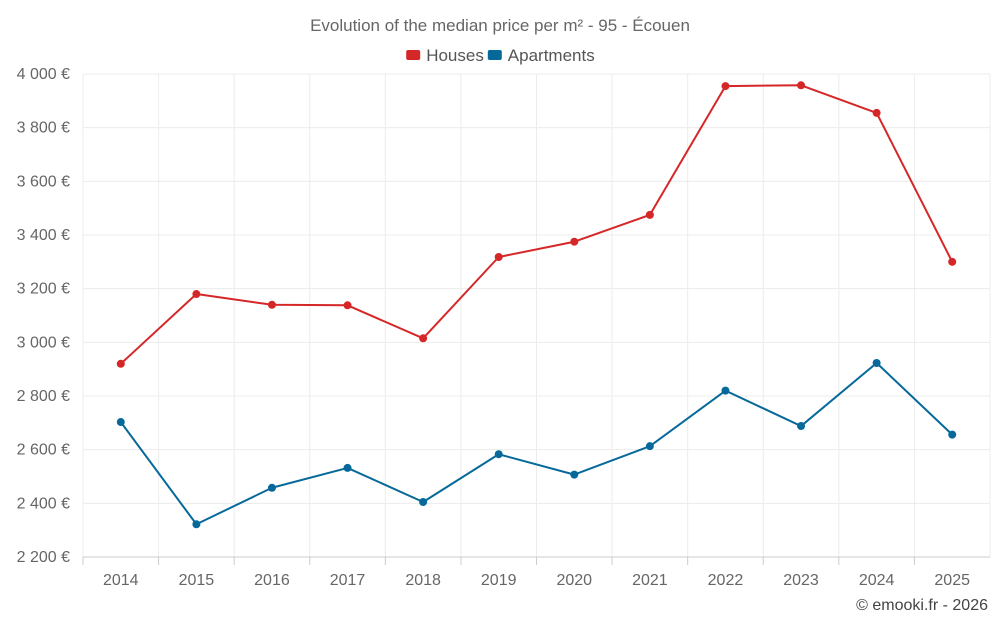 The image size is (1000, 625). I want to click on legend: Houses Apartments, so click(500, 55).